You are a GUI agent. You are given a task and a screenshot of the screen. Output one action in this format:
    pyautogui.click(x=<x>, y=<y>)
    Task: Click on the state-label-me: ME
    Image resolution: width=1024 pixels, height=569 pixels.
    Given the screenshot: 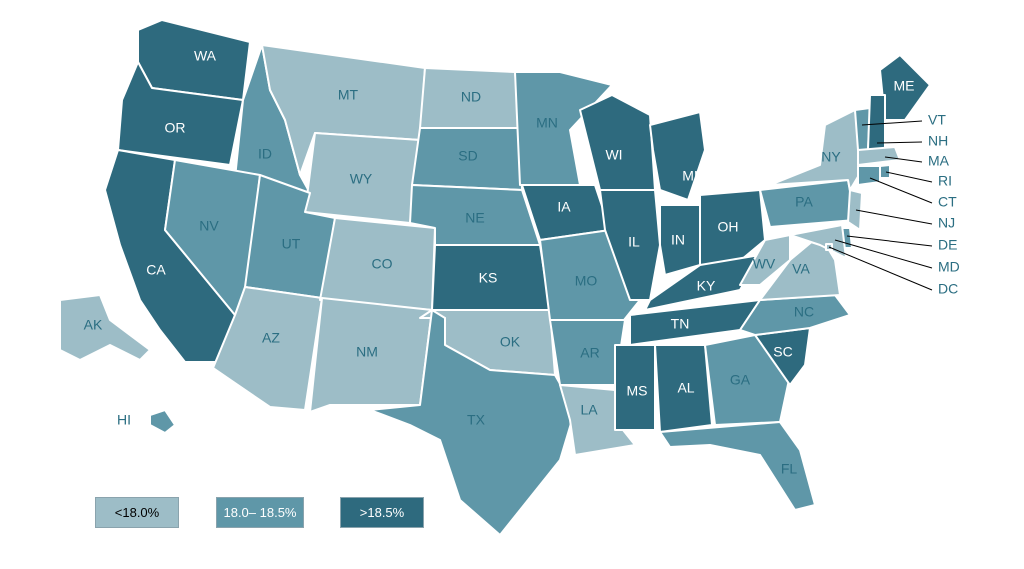 What is the action you would take?
    pyautogui.click(x=904, y=86)
    